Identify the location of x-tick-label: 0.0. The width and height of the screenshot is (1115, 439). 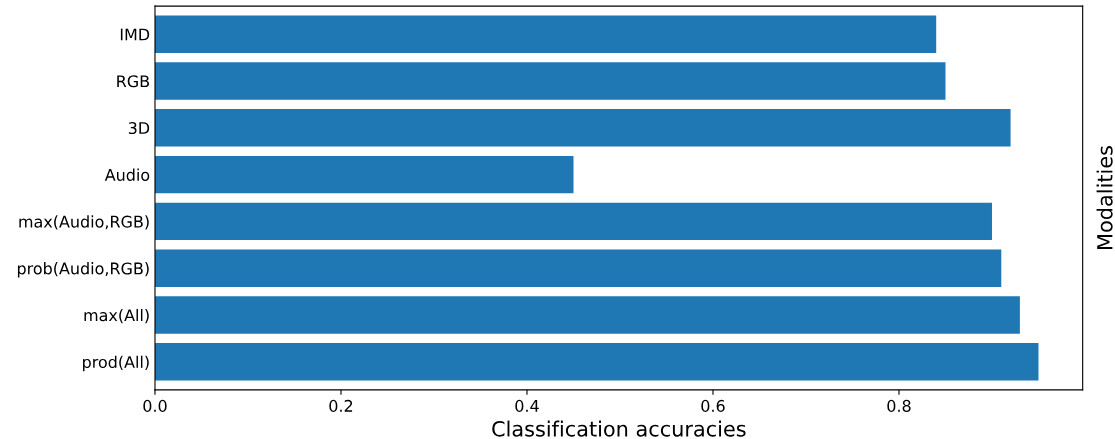
(155, 405).